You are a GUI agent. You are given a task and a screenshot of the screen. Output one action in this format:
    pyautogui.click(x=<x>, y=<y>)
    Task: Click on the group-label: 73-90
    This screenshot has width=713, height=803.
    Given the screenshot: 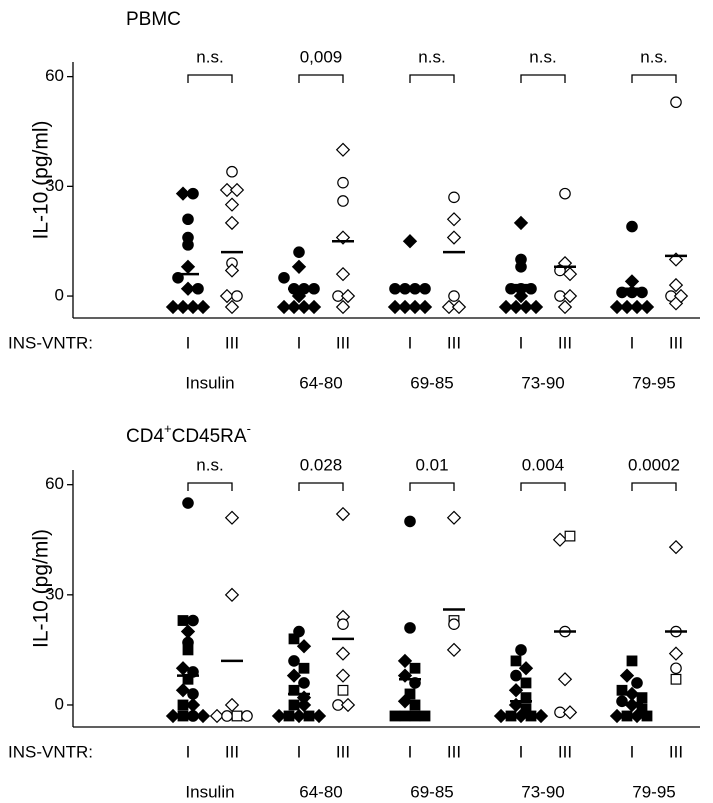 What is the action you would take?
    pyautogui.click(x=542, y=791)
    